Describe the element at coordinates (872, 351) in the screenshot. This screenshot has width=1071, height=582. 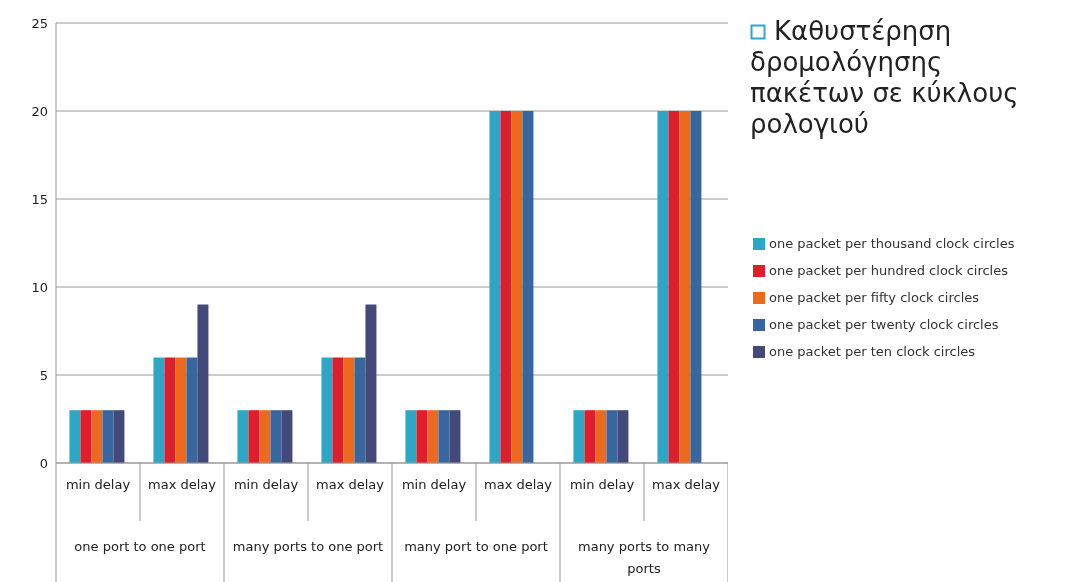
I see `legend-label: one packet per ten clock circles` at that location.